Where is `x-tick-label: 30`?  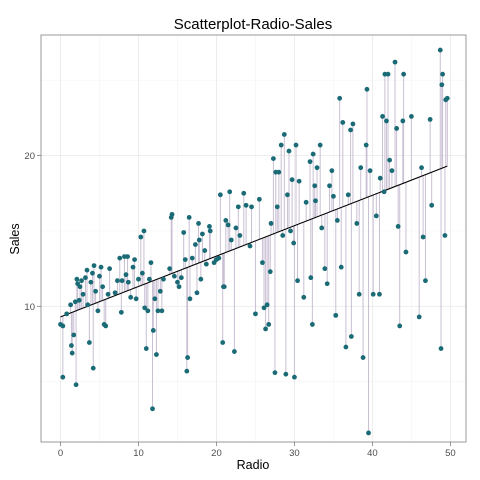
x-tick-label: 30 is located at coordinates (294, 453).